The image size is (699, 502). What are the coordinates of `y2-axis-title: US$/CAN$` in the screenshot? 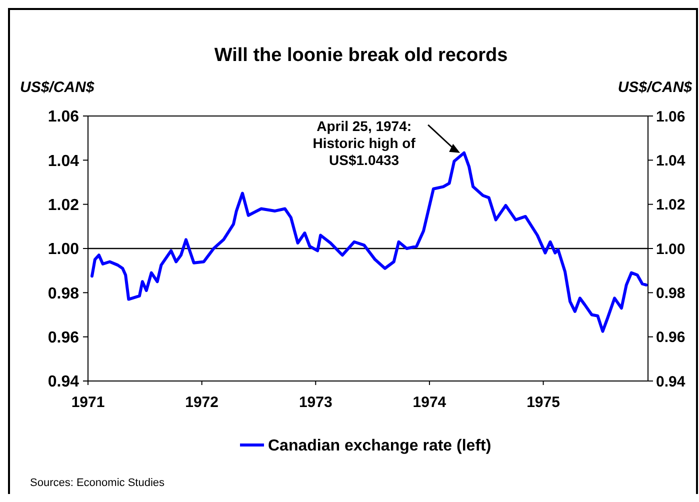 It's located at (655, 87).